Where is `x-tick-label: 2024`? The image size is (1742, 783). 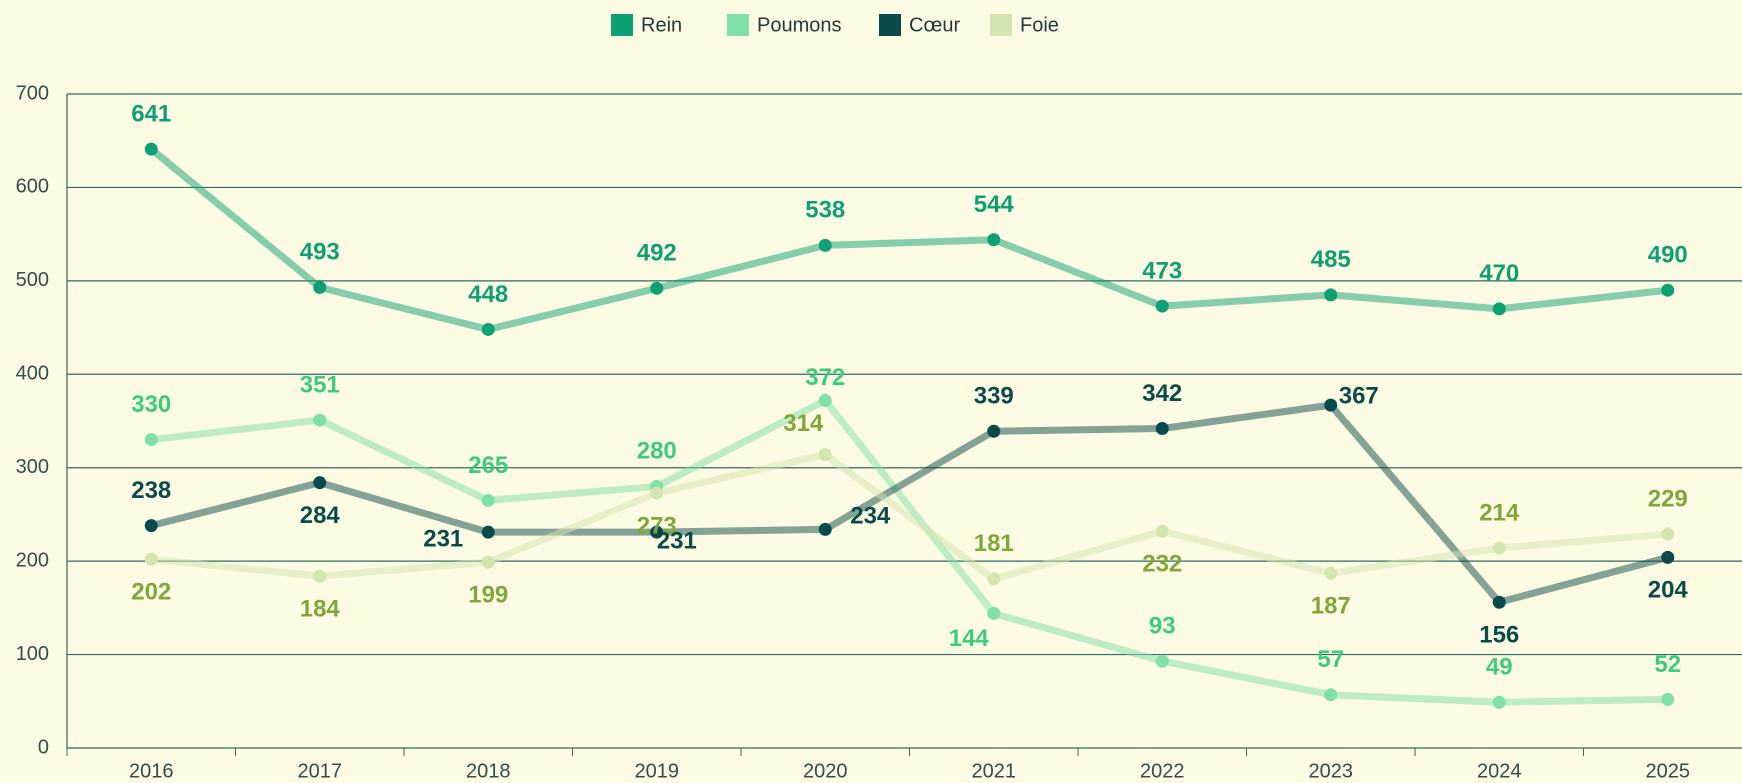 x-tick-label: 2024 is located at coordinates (1499, 771).